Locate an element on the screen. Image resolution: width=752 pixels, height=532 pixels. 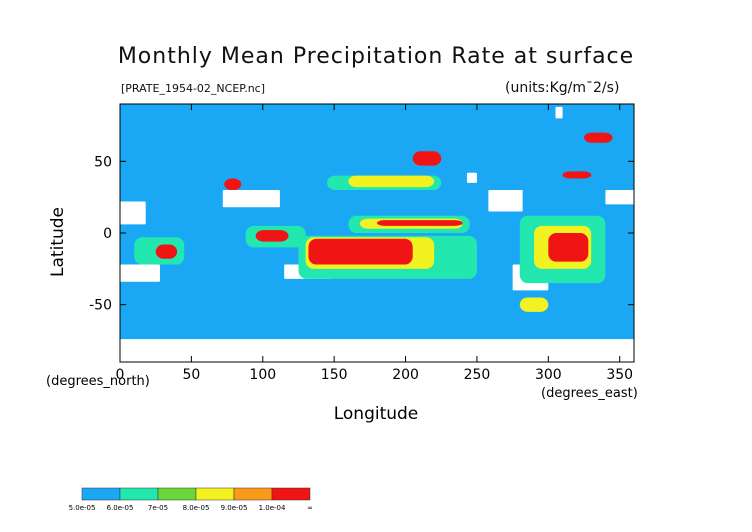
colorbar-label: 7e-05 is located at coordinates (158, 508).